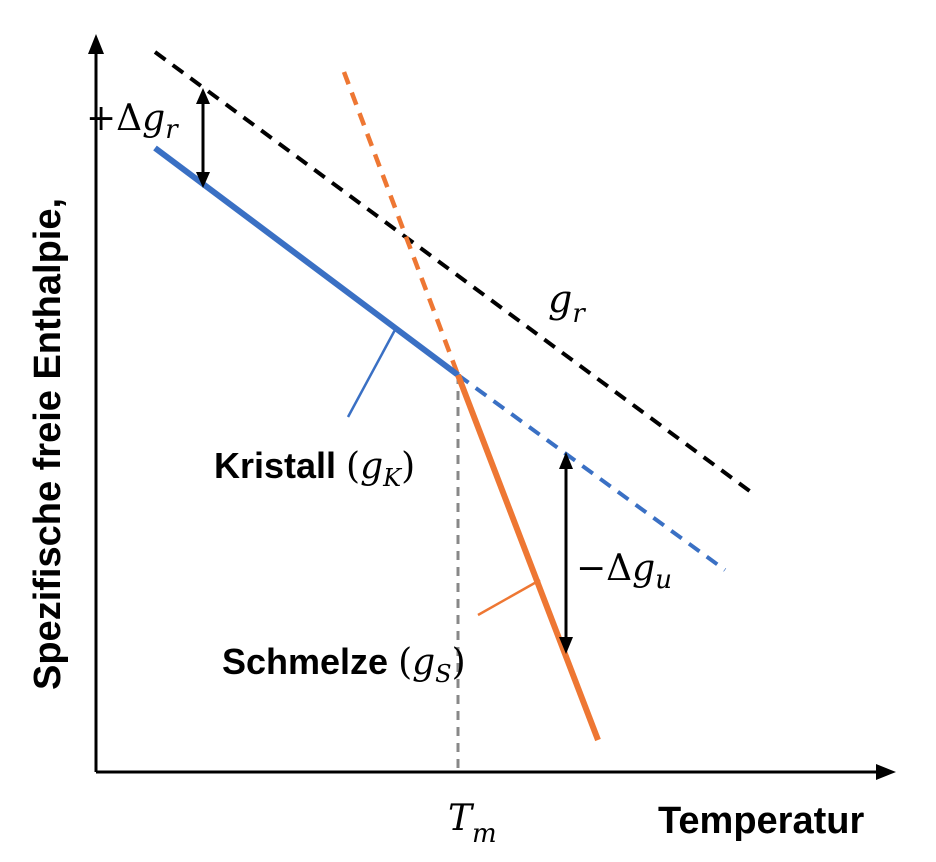 The width and height of the screenshot is (936, 862). What do you see at coordinates (443, 674) in the screenshot?
I see `schmelze-sub: S` at bounding box center [443, 674].